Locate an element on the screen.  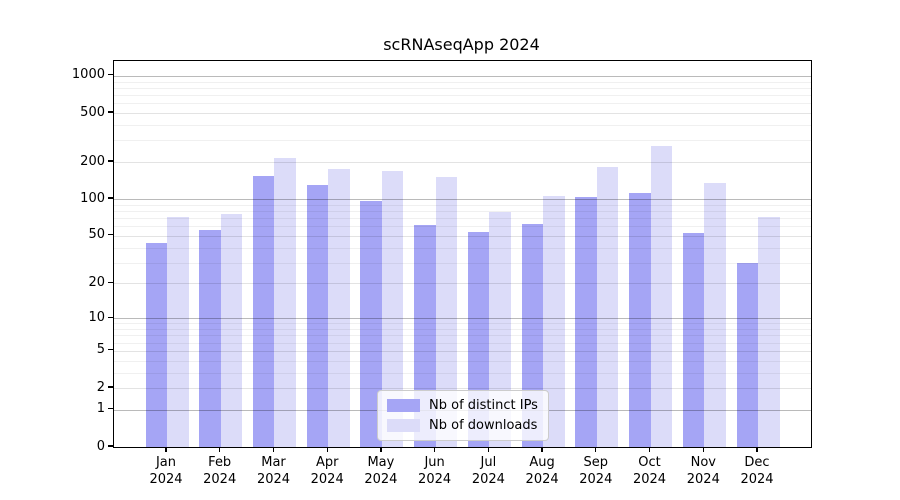
x-tick-label-oct: Oct 2024 is located at coordinates (649, 471).